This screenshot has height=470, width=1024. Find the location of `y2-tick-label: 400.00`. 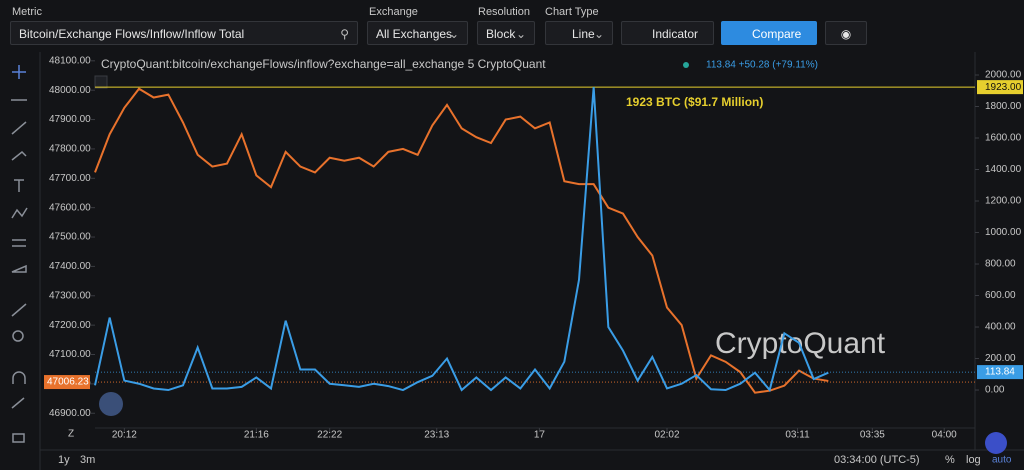

y2-tick-label: 400.00 is located at coordinates (1000, 327).